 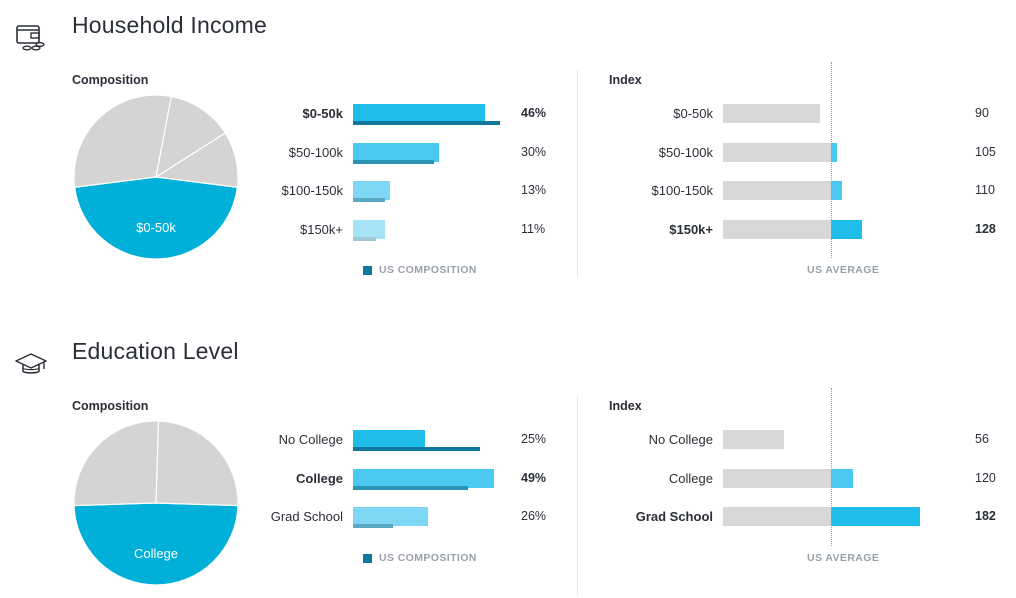 What do you see at coordinates (534, 516) in the screenshot?
I see `composition-value: 26%` at bounding box center [534, 516].